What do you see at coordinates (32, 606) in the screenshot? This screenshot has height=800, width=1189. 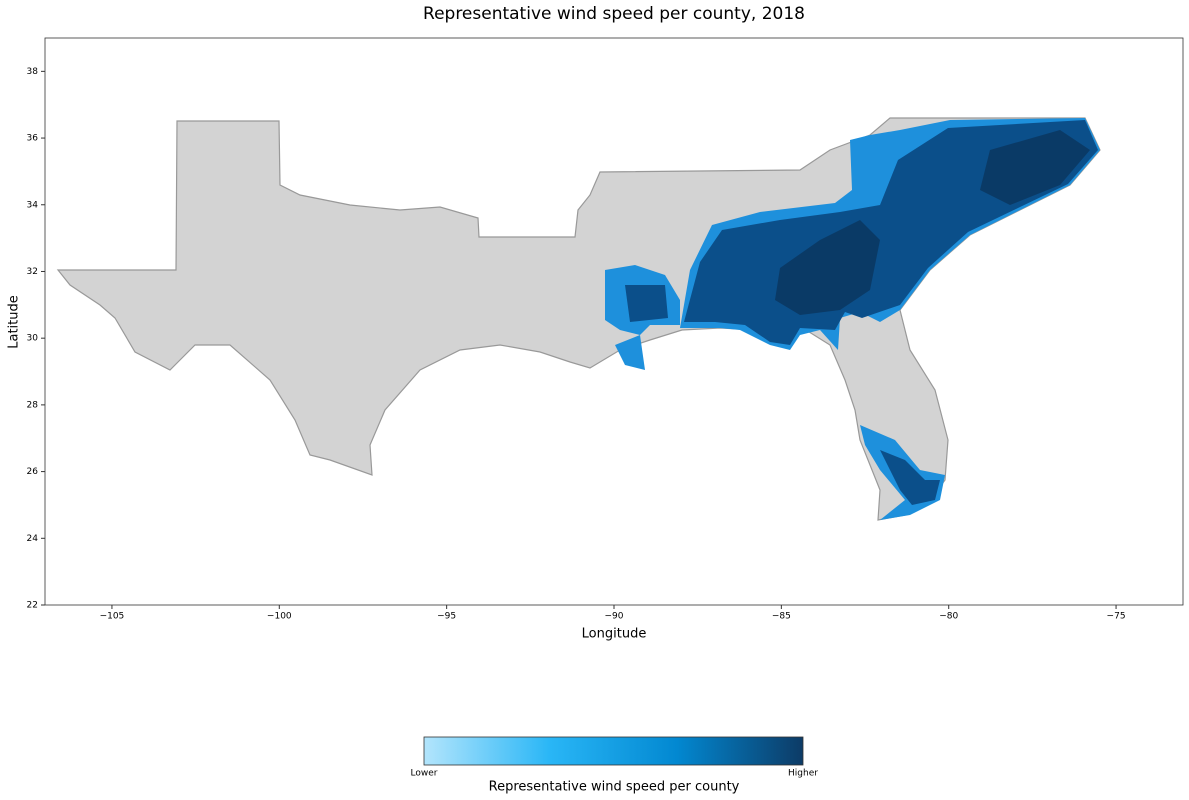 I see `y-tick-label: 22` at bounding box center [32, 606].